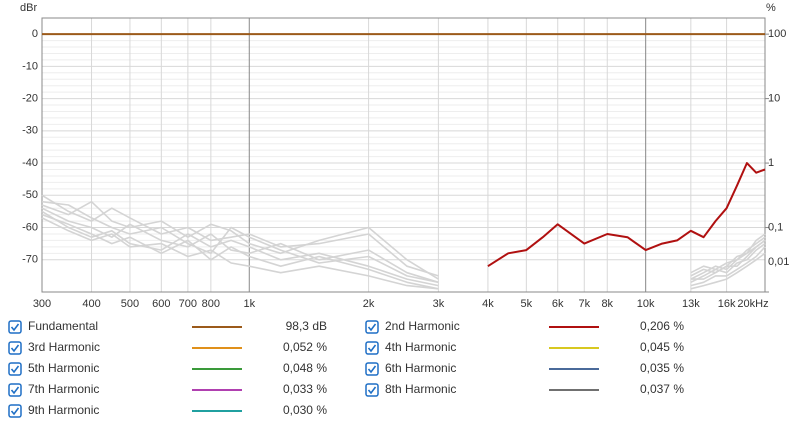  I want to click on legend-name: 8th Harmonic, so click(420, 389).